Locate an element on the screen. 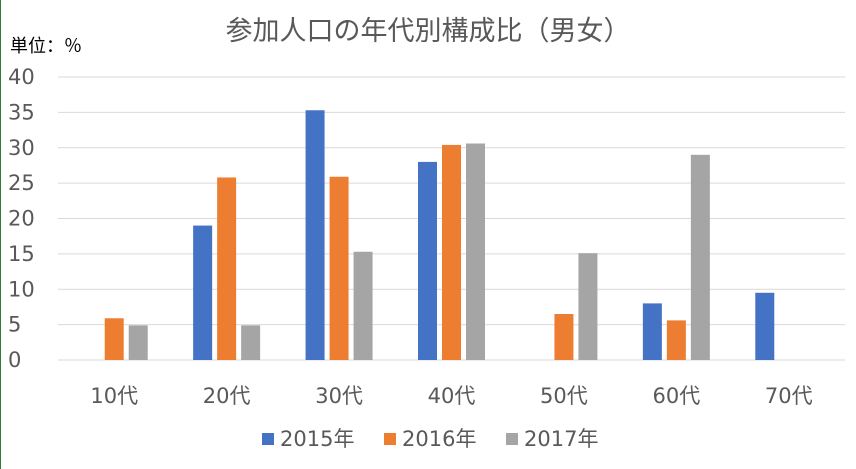  legend: 2015年 2016年 2017年 is located at coordinates (430, 439).